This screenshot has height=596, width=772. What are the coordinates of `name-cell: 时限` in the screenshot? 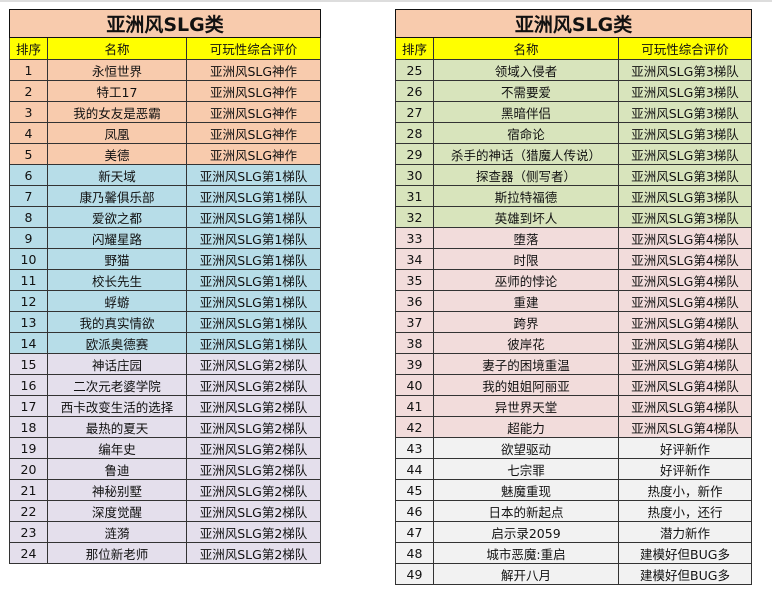 It's located at (526, 259).